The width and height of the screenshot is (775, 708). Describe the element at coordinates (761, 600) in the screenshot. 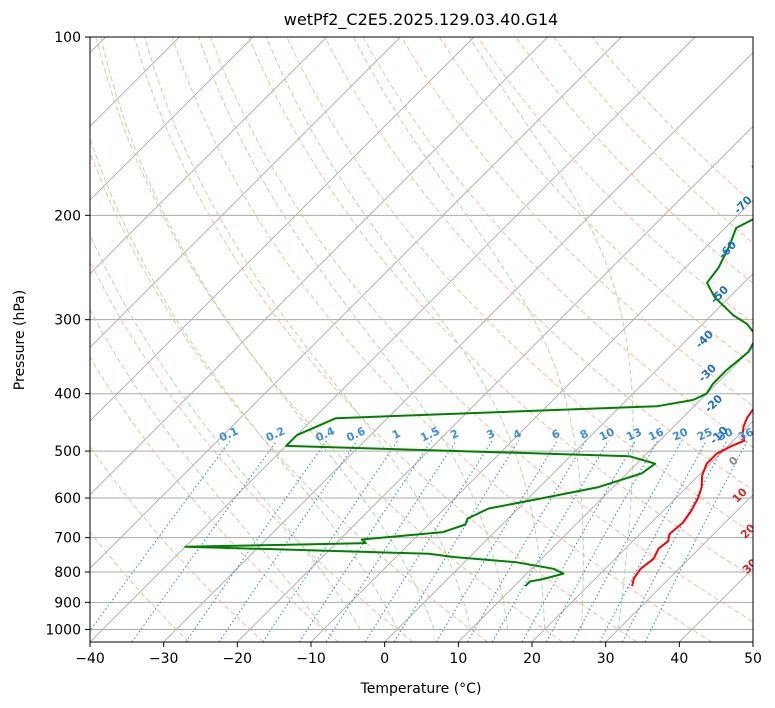

I see `line-label: 40` at that location.